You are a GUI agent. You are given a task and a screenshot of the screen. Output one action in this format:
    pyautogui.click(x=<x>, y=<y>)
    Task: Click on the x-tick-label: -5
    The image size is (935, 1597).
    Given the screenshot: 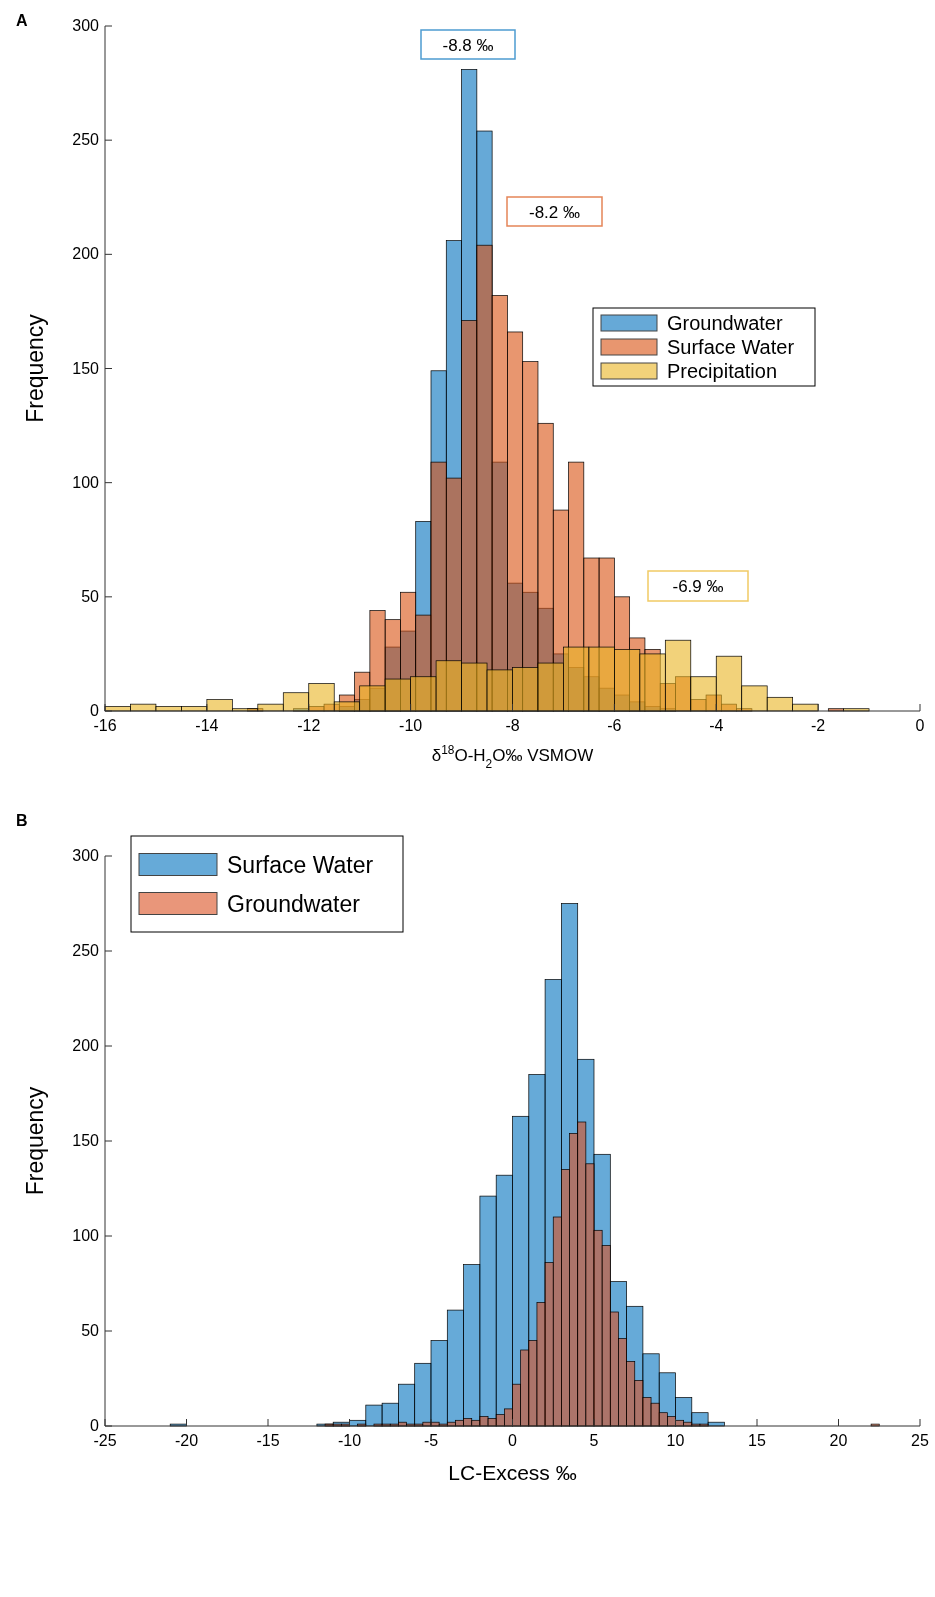 What is the action you would take?
    pyautogui.click(x=431, y=1440)
    